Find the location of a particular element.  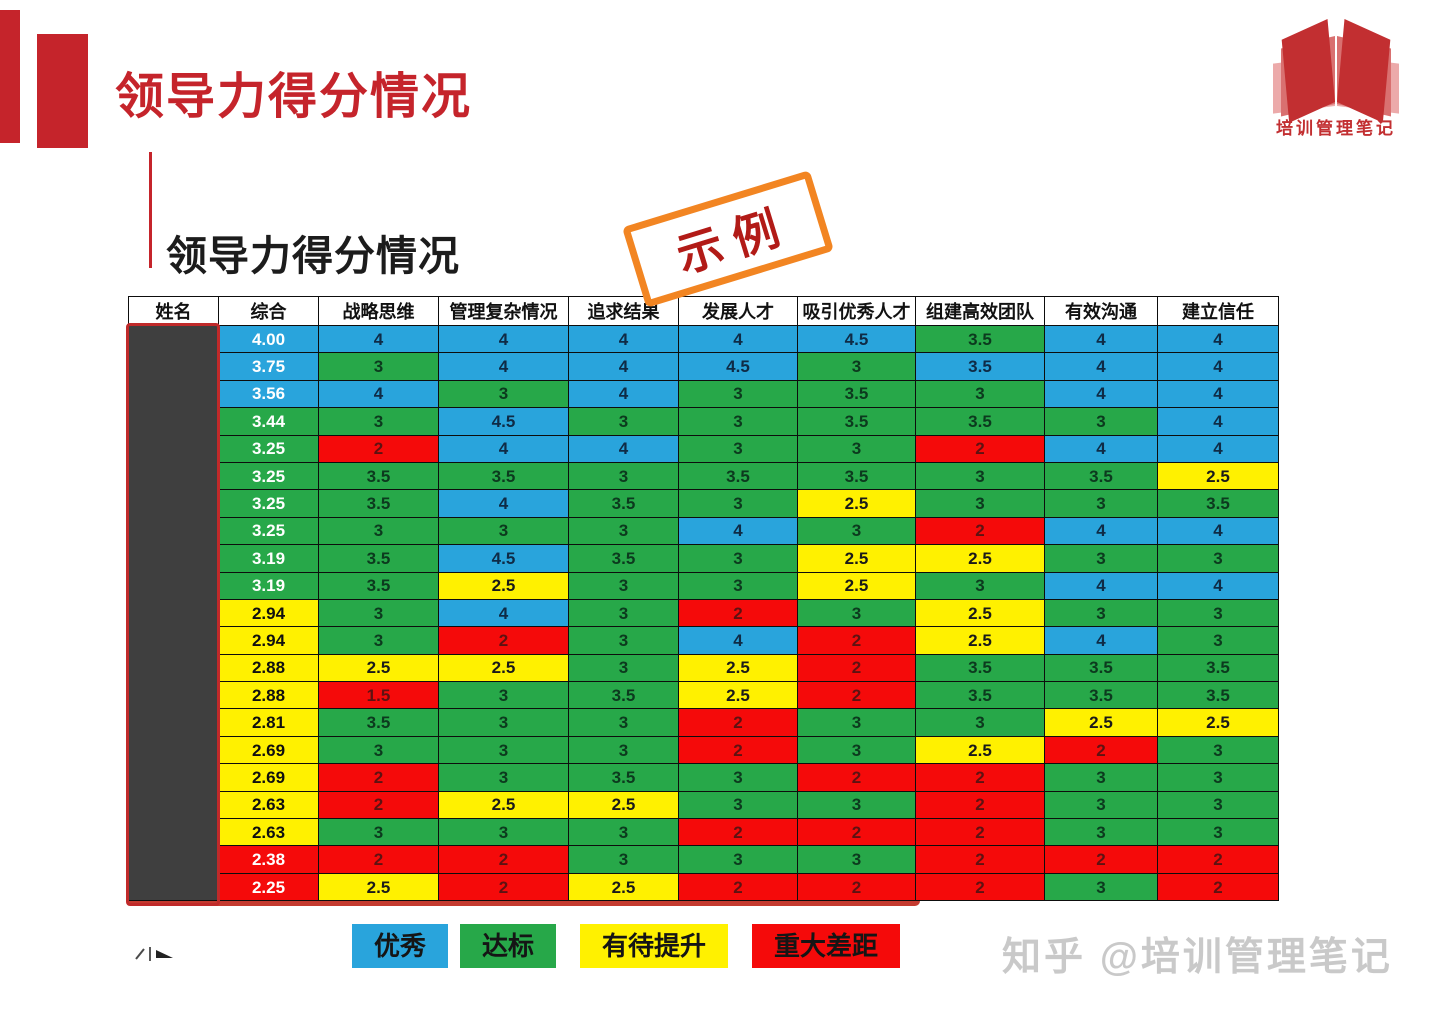

composite-score-cell: 3.75 is located at coordinates (268, 366).